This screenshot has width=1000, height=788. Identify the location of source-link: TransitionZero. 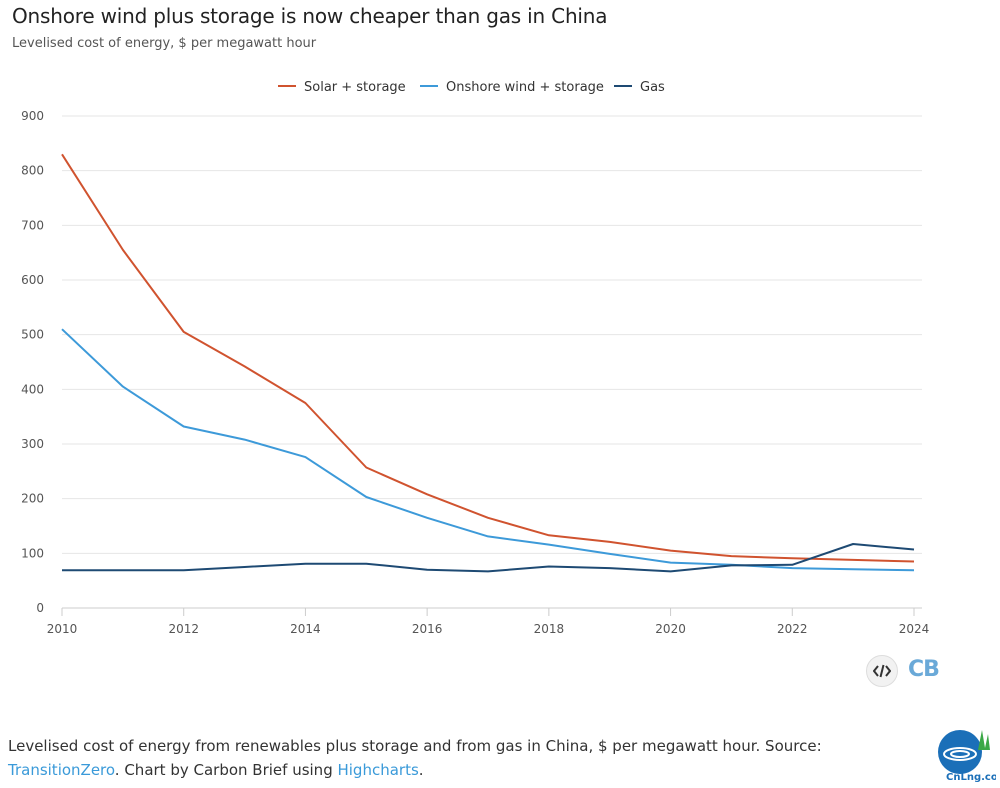
(61, 770).